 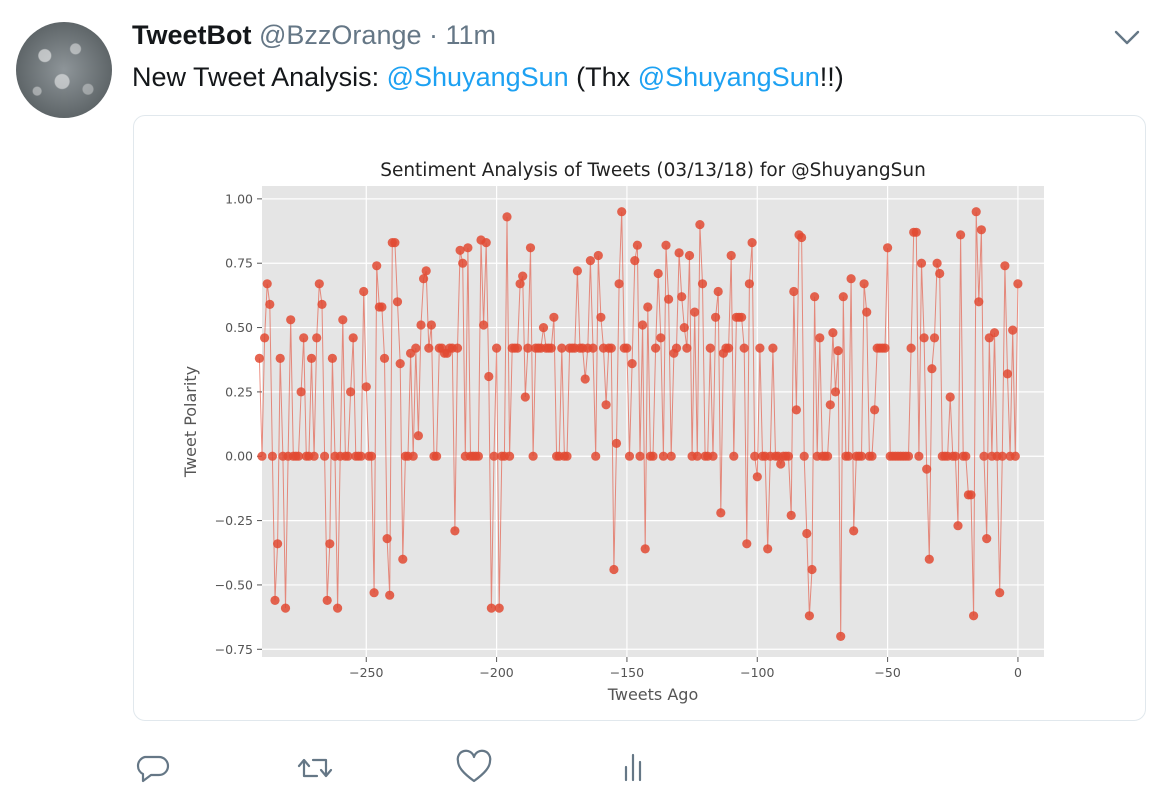 What do you see at coordinates (633, 768) in the screenshot?
I see `analytics-icon` at bounding box center [633, 768].